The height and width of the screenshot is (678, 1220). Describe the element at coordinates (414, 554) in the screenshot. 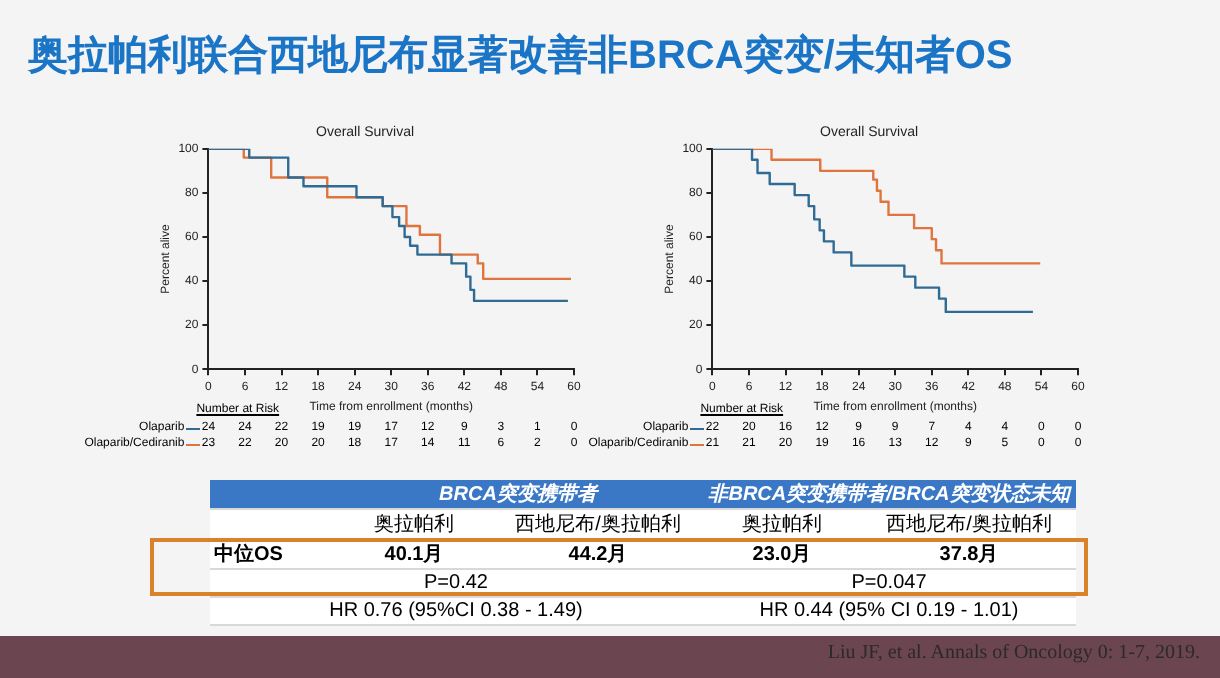

I see `text: 40.1月` at that location.